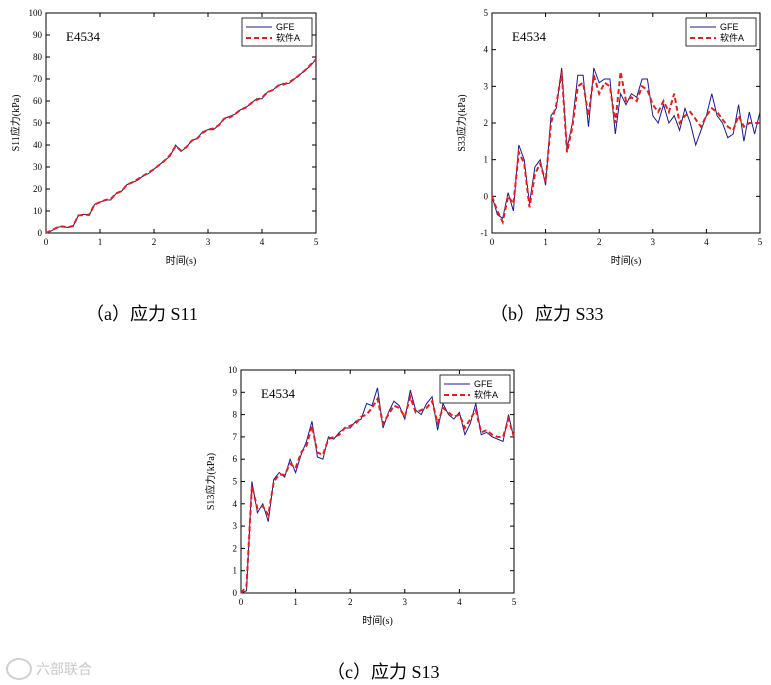 The image size is (771, 685). Describe the element at coordinates (383, 672) in the screenshot. I see `caption-c: （c）应力 S13` at that location.